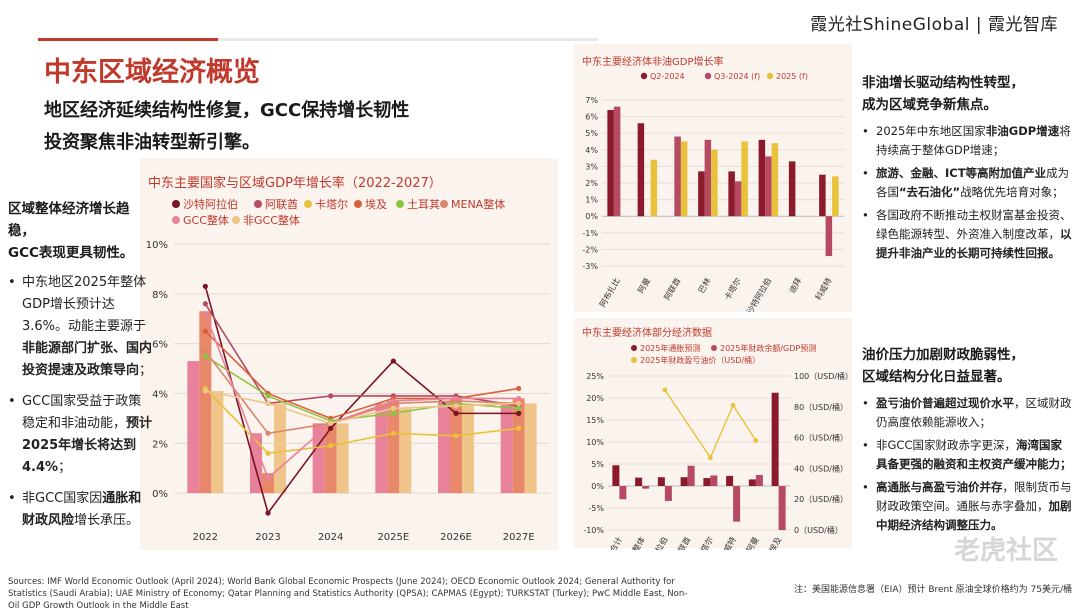  What do you see at coordinates (107, 520) in the screenshot?
I see `left-bullet-3-end: 增长承压。` at bounding box center [107, 520].